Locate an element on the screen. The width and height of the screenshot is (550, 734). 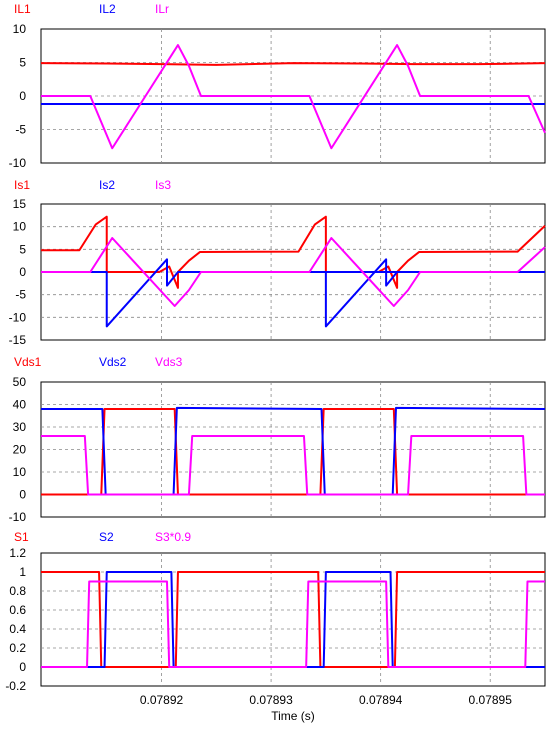
x-tick-label: 0.07893 is located at coordinates (271, 700).